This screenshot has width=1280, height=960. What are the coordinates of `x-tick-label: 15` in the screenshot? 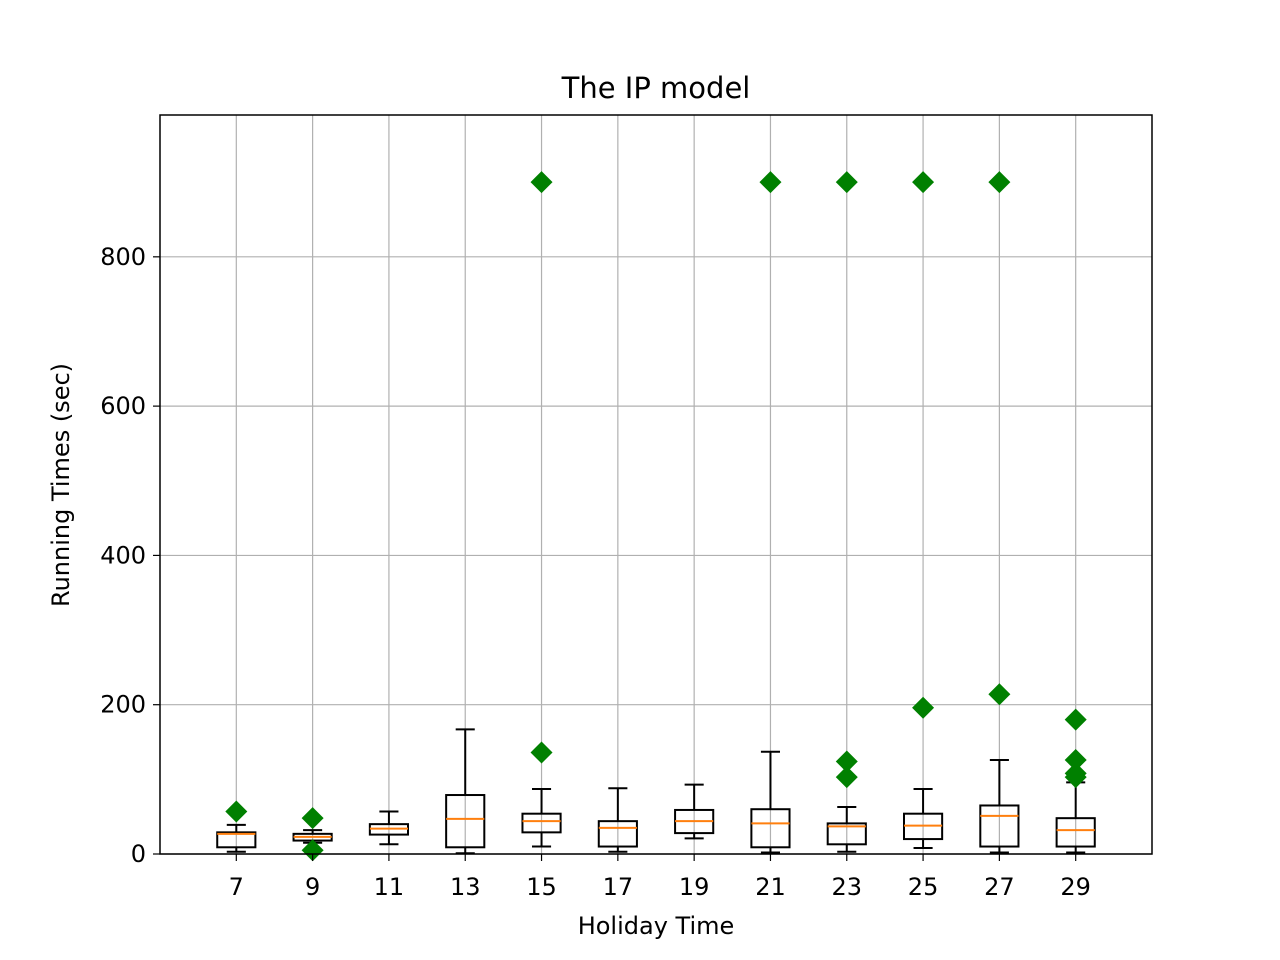 It's located at (541, 887).